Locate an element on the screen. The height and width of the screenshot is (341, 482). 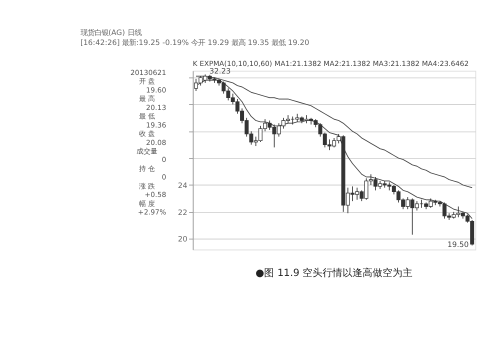
annotation: 19.50 is located at coordinates (458, 244).